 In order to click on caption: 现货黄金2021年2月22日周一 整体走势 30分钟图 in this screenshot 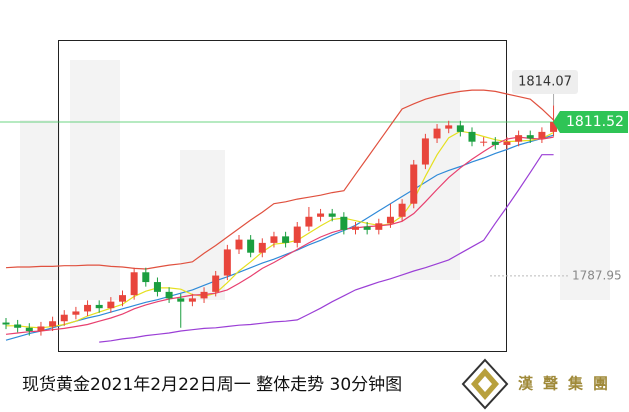, I will do `click(212, 385)`.